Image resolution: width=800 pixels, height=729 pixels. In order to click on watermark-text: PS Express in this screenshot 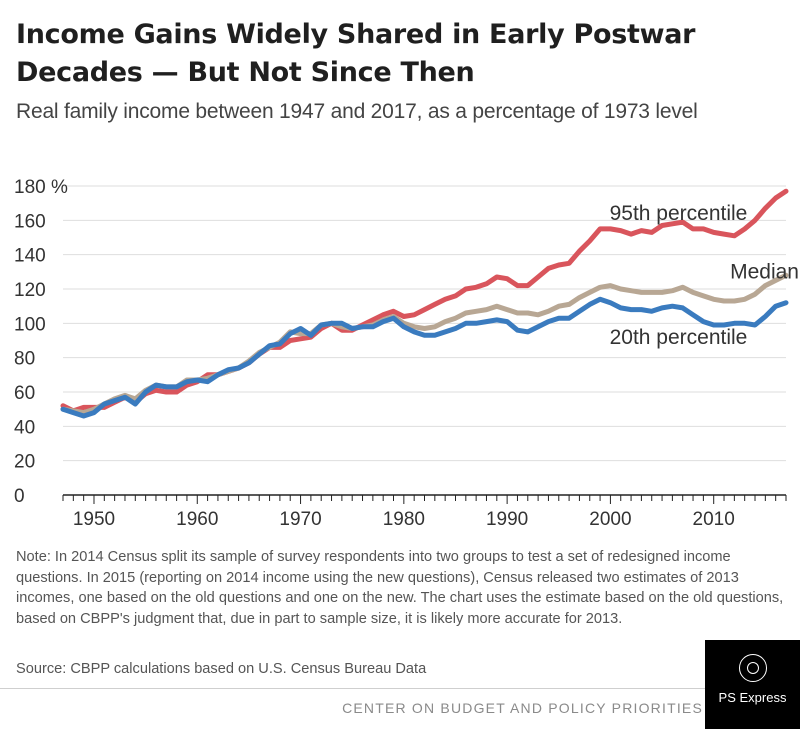, I will do `click(752, 697)`.